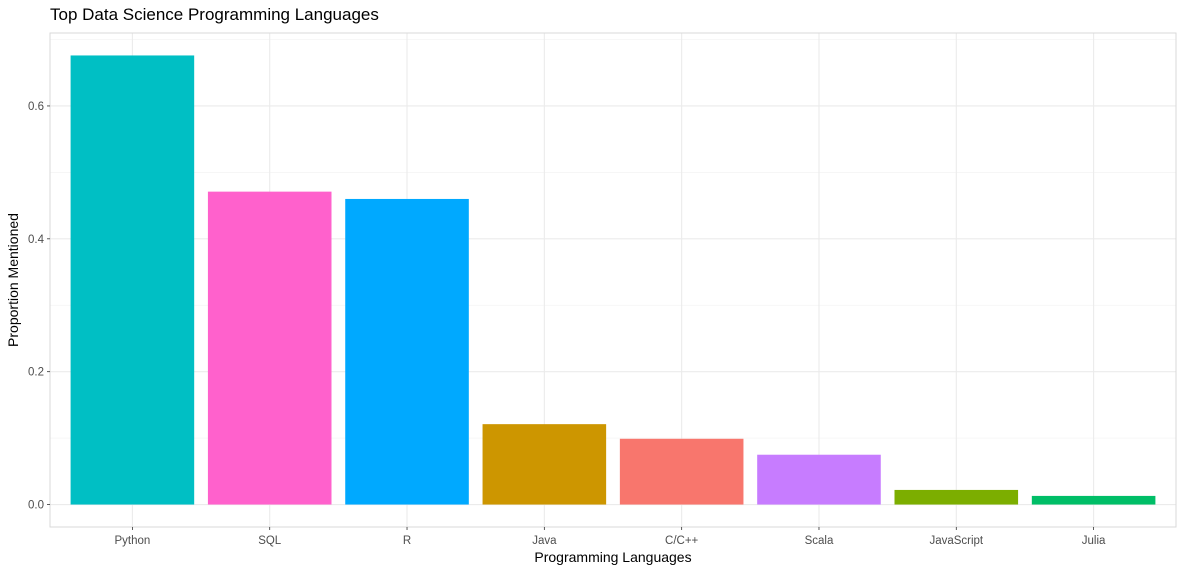 The width and height of the screenshot is (1185, 573). I want to click on bar-scala, so click(819, 479).